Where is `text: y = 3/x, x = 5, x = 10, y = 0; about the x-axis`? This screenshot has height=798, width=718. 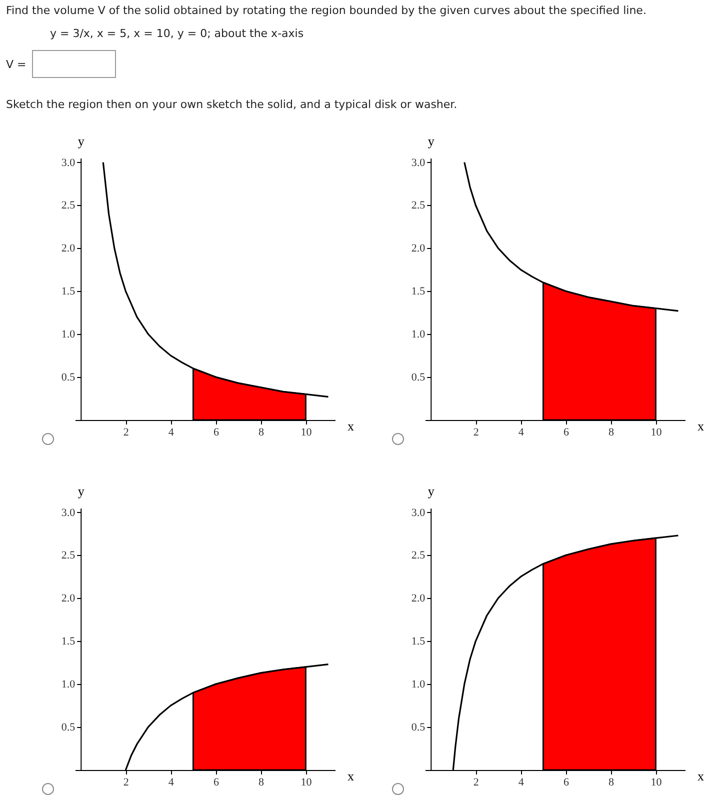 text: y = 3/x, x = 5, x = 10, y = 0; about the x-axis is located at coordinates (177, 33).